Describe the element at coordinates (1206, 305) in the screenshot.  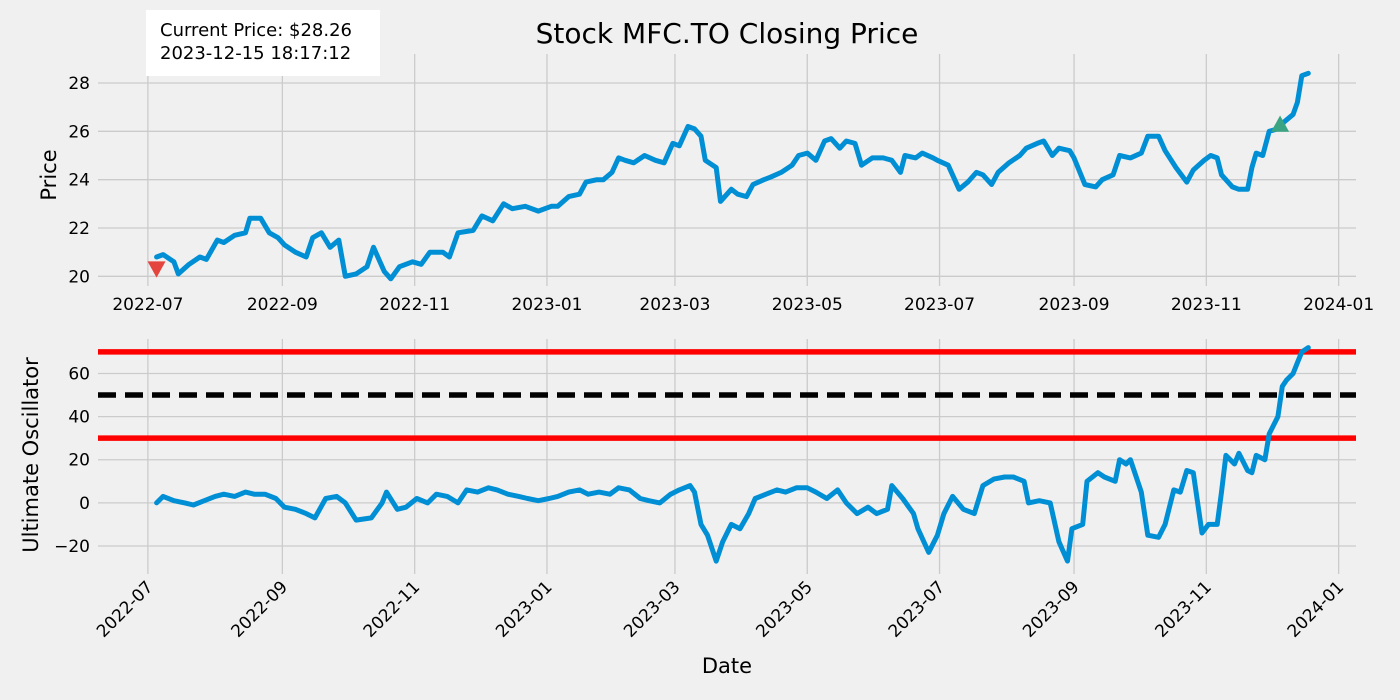
I see `price-x-tick-label: 2023-11` at that location.